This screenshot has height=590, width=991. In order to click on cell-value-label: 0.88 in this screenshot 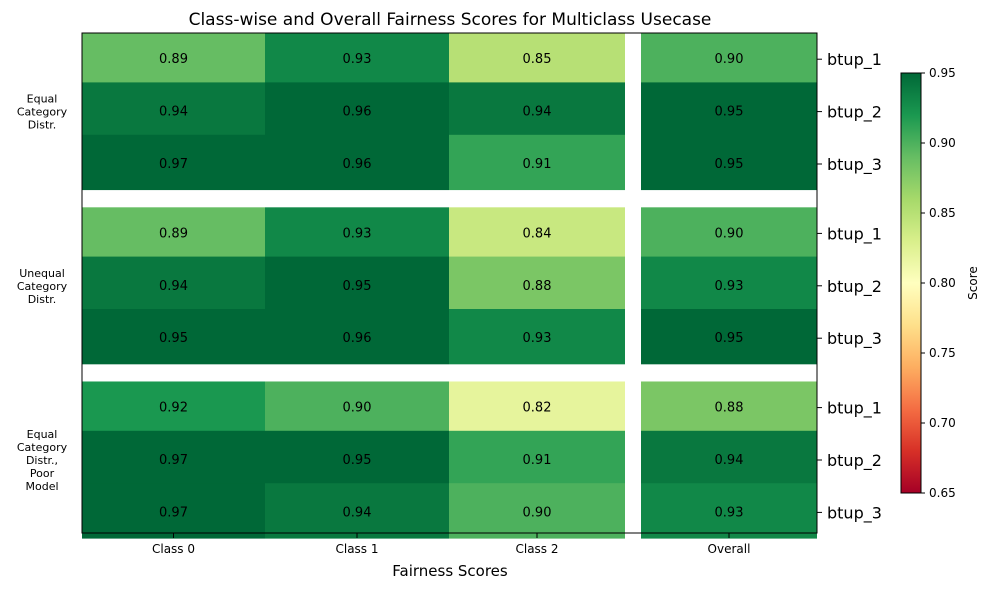, I will do `click(729, 408)`.